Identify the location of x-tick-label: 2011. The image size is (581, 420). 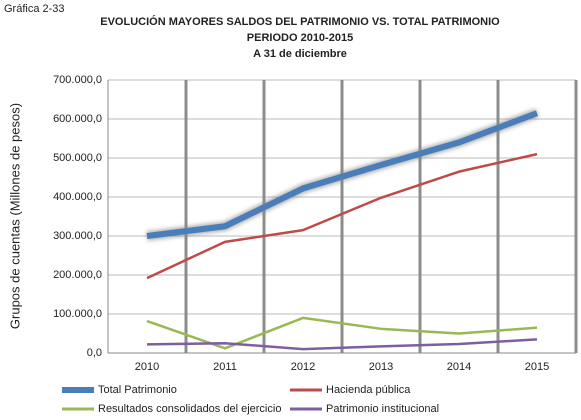
(225, 367).